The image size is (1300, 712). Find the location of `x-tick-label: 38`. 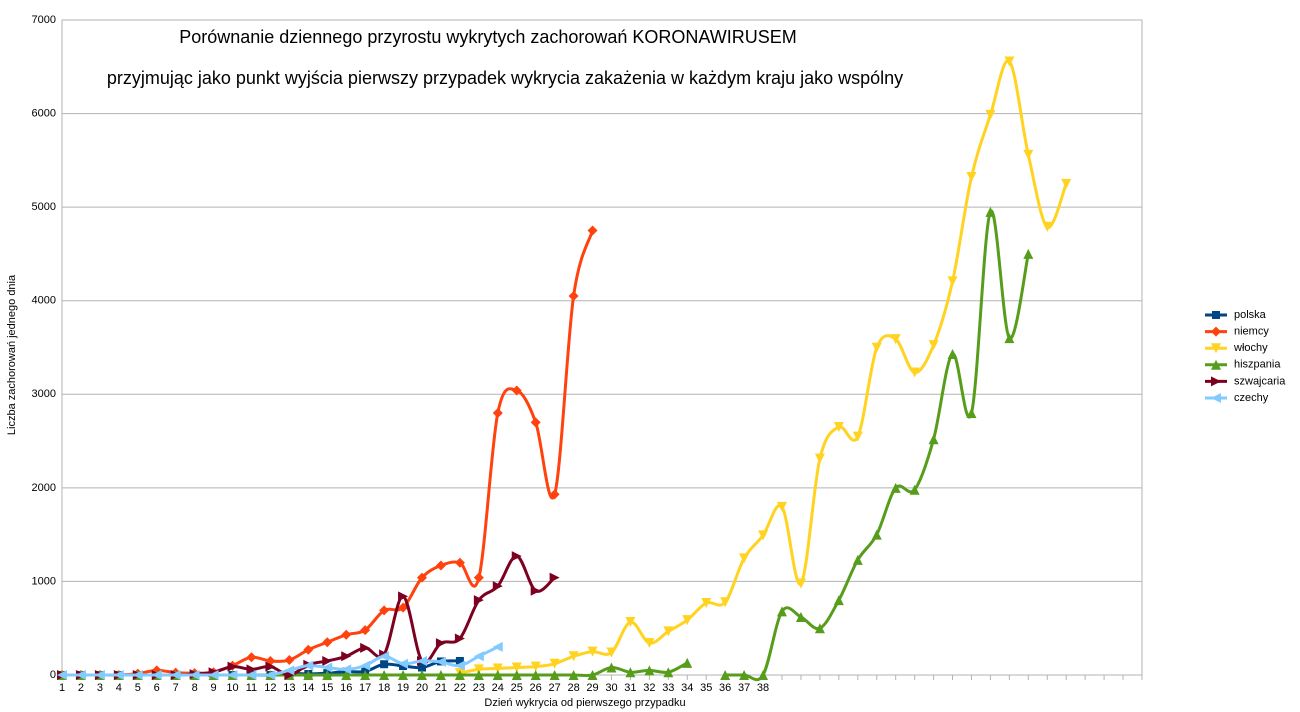

x-tick-label: 38 is located at coordinates (763, 688).